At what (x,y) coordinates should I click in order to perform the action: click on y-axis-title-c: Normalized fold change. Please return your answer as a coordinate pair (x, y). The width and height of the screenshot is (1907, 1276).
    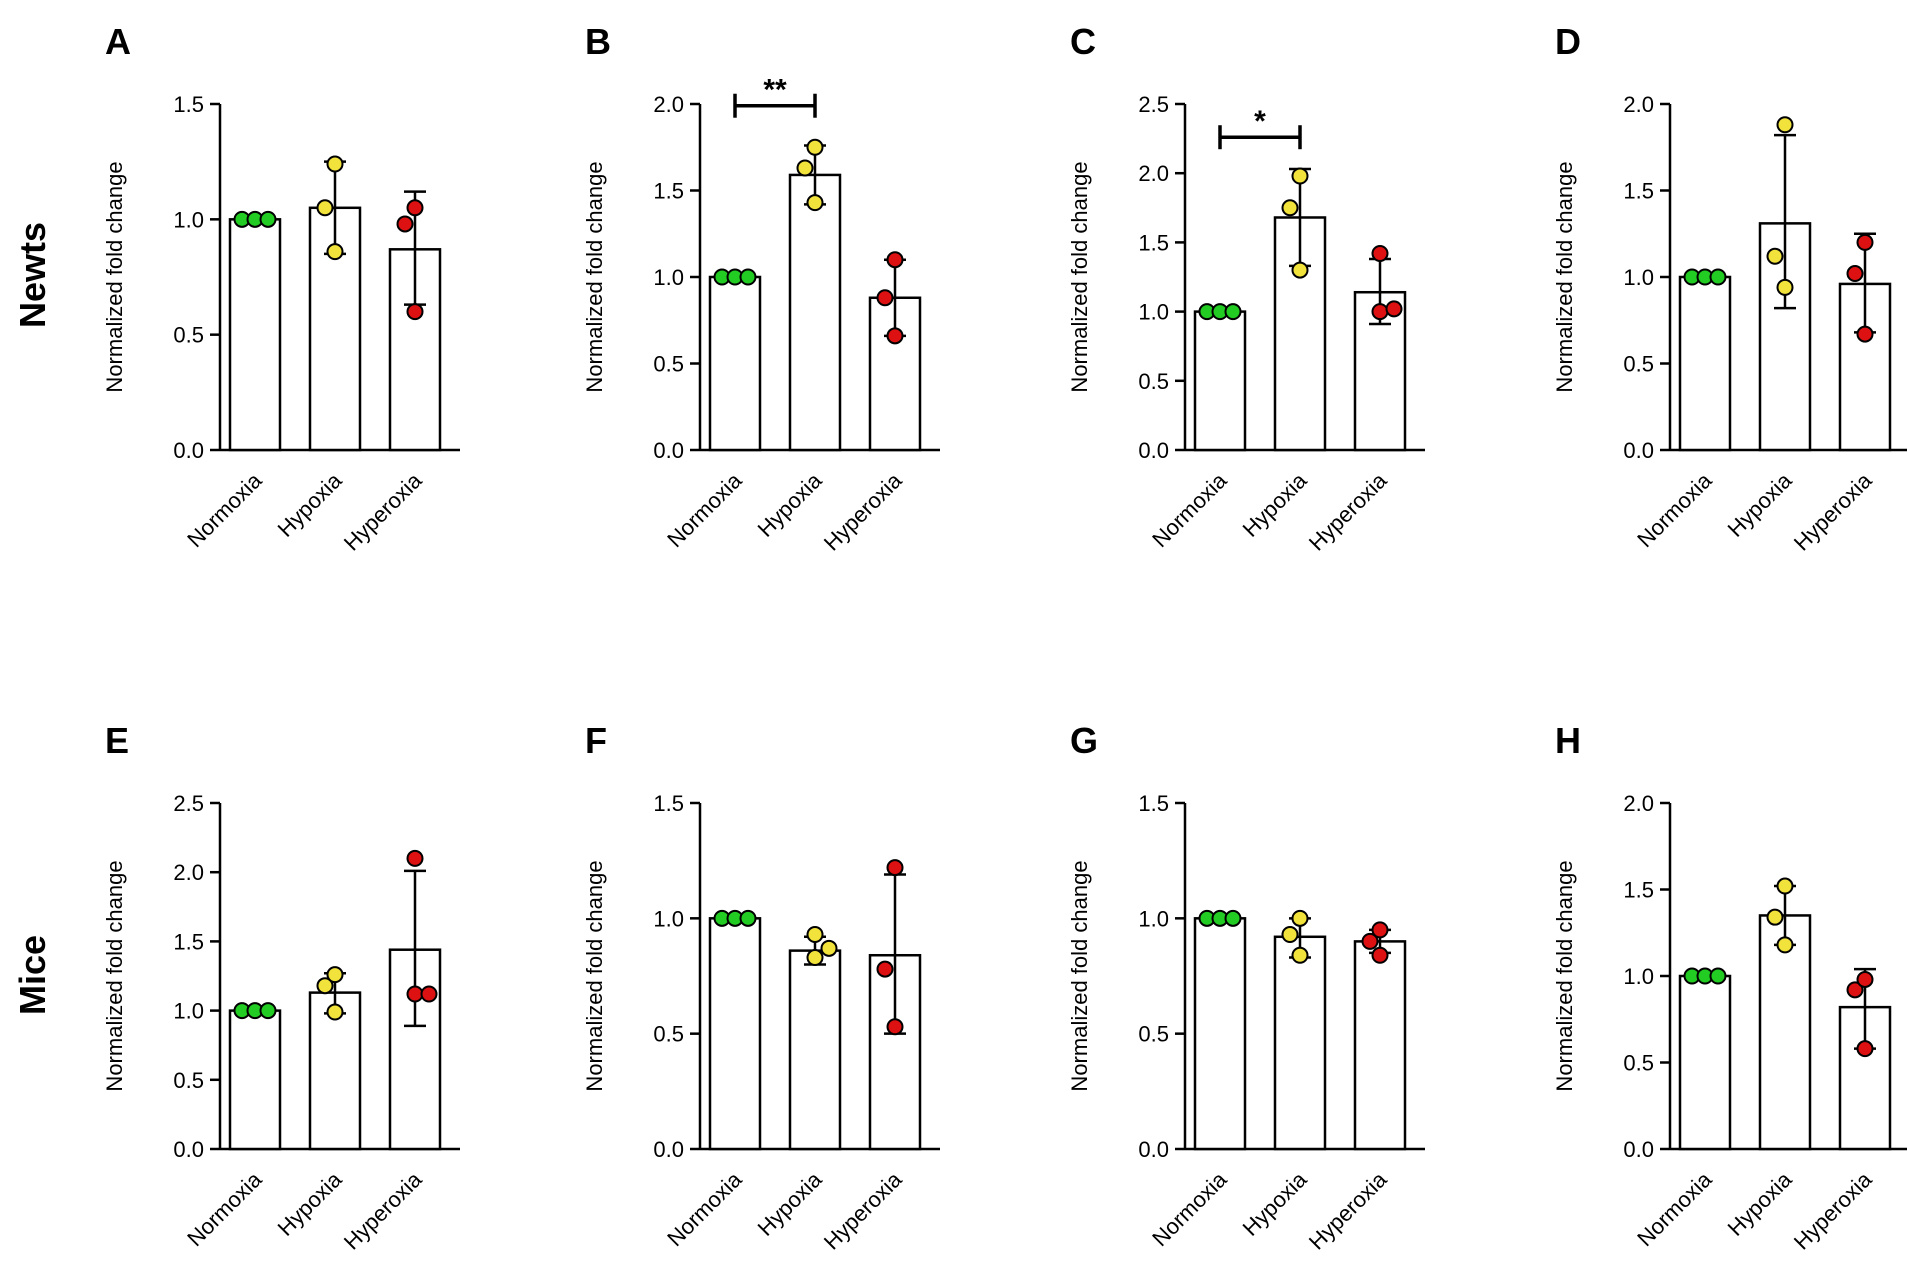
    Looking at the image, I should click on (1079, 276).